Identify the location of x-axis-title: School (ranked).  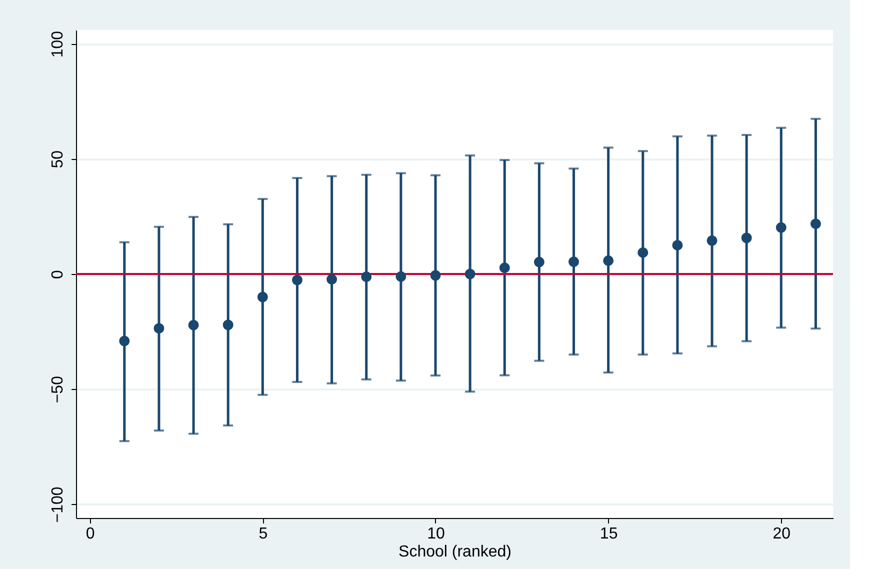
(455, 552).